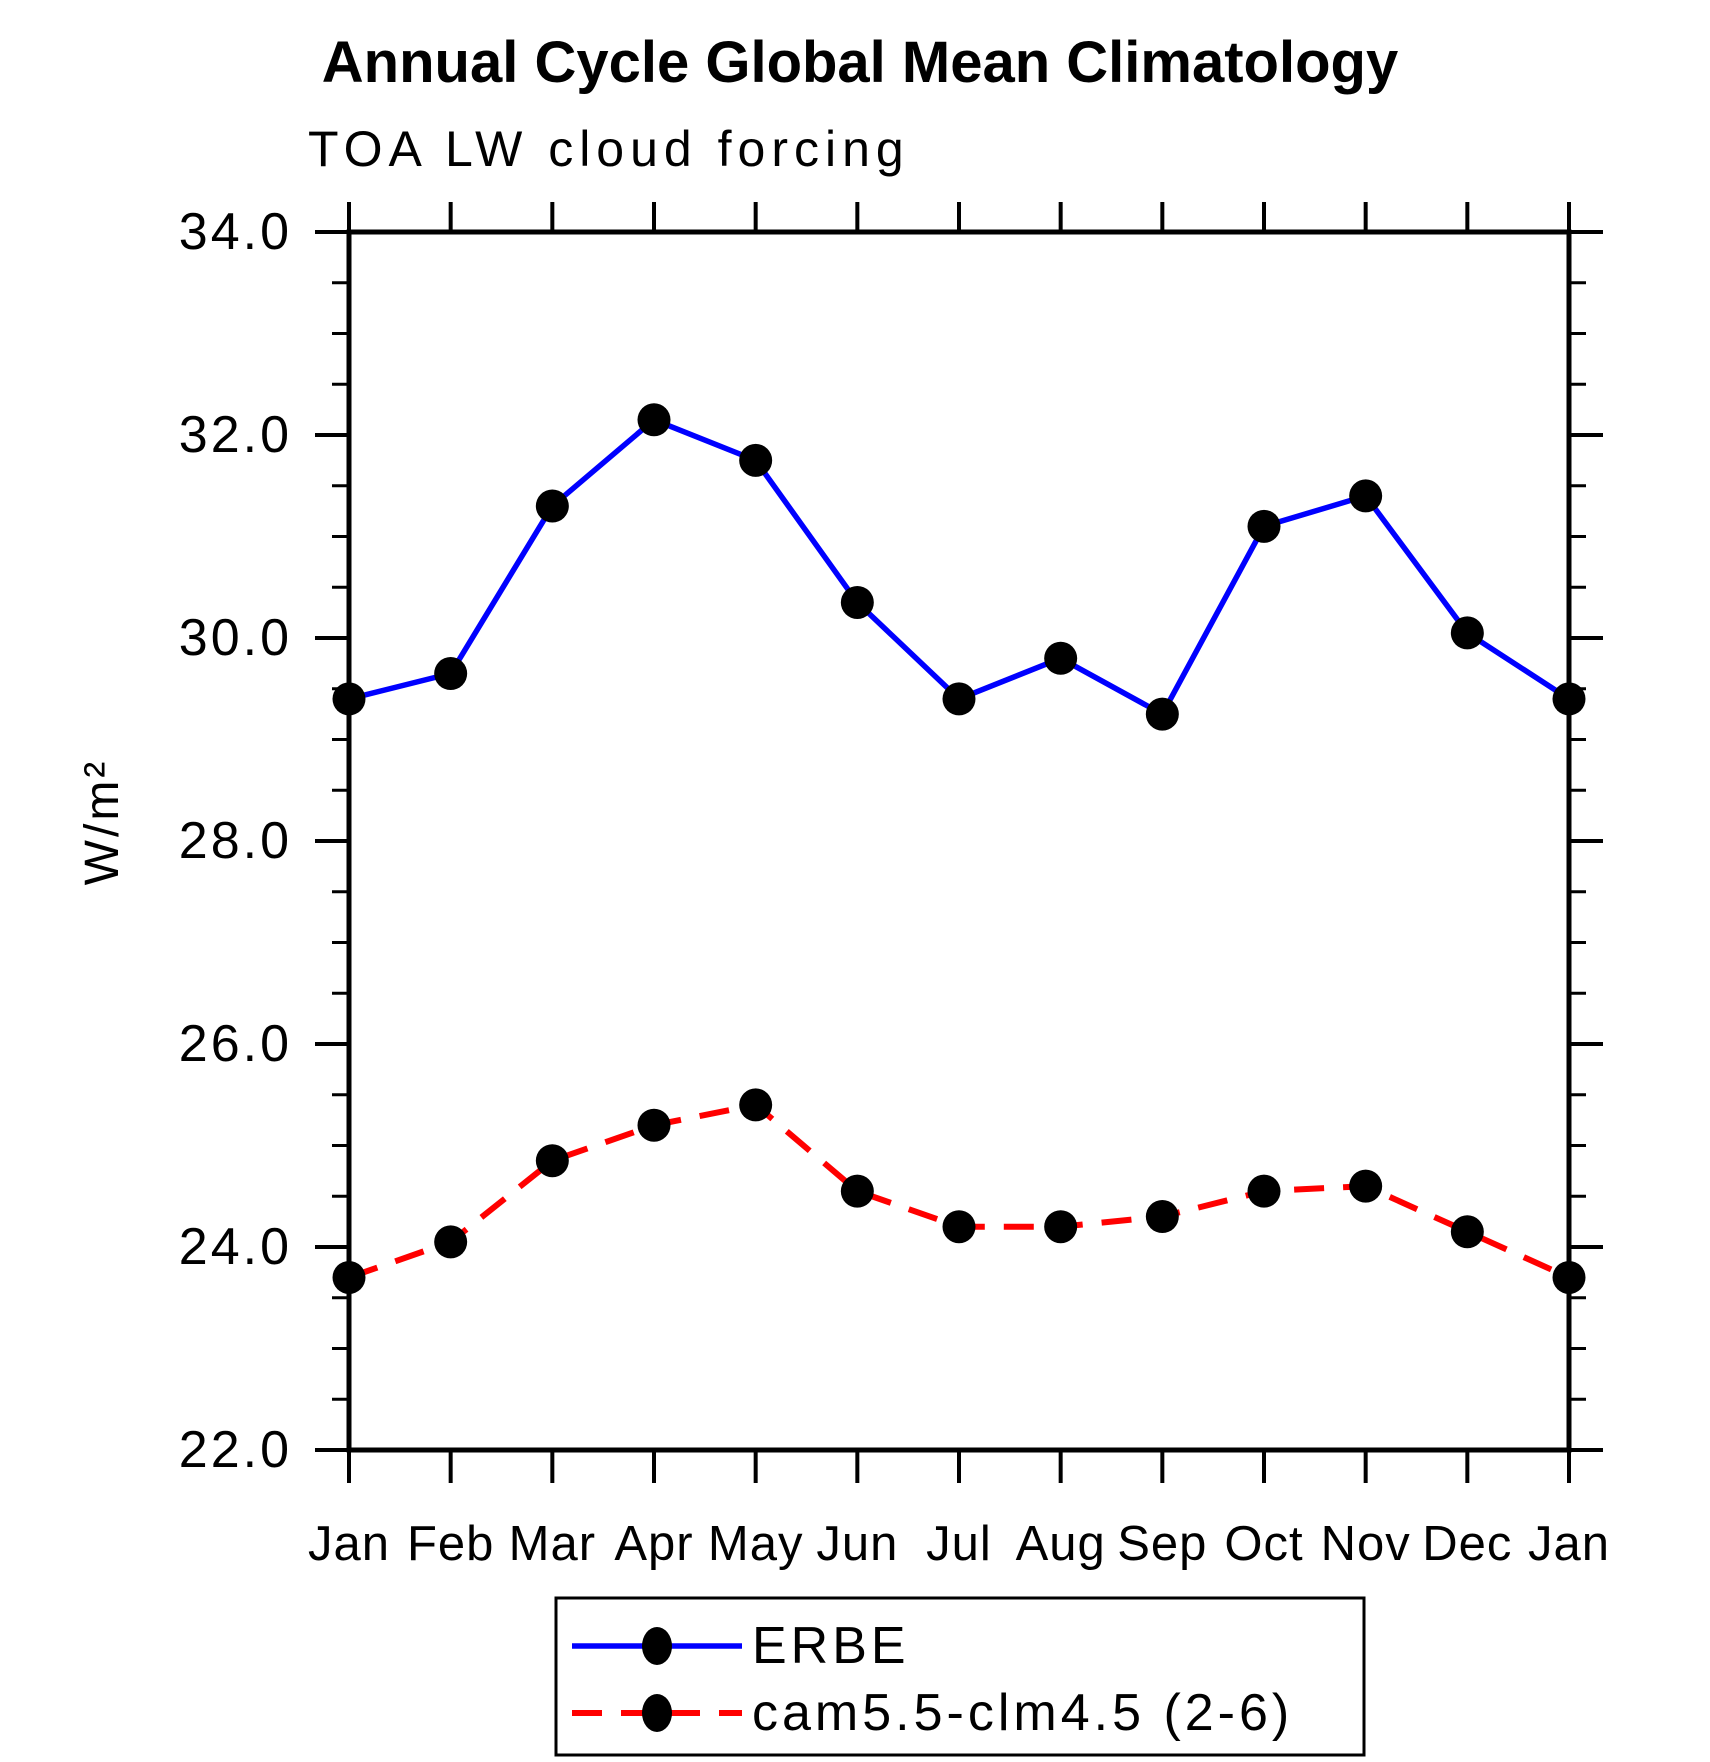 This screenshot has width=1710, height=1762. I want to click on y-axis-tick-labels: 22.0 24.0 26.0 28.0 30.0 32.0 34.0, so click(235, 841).